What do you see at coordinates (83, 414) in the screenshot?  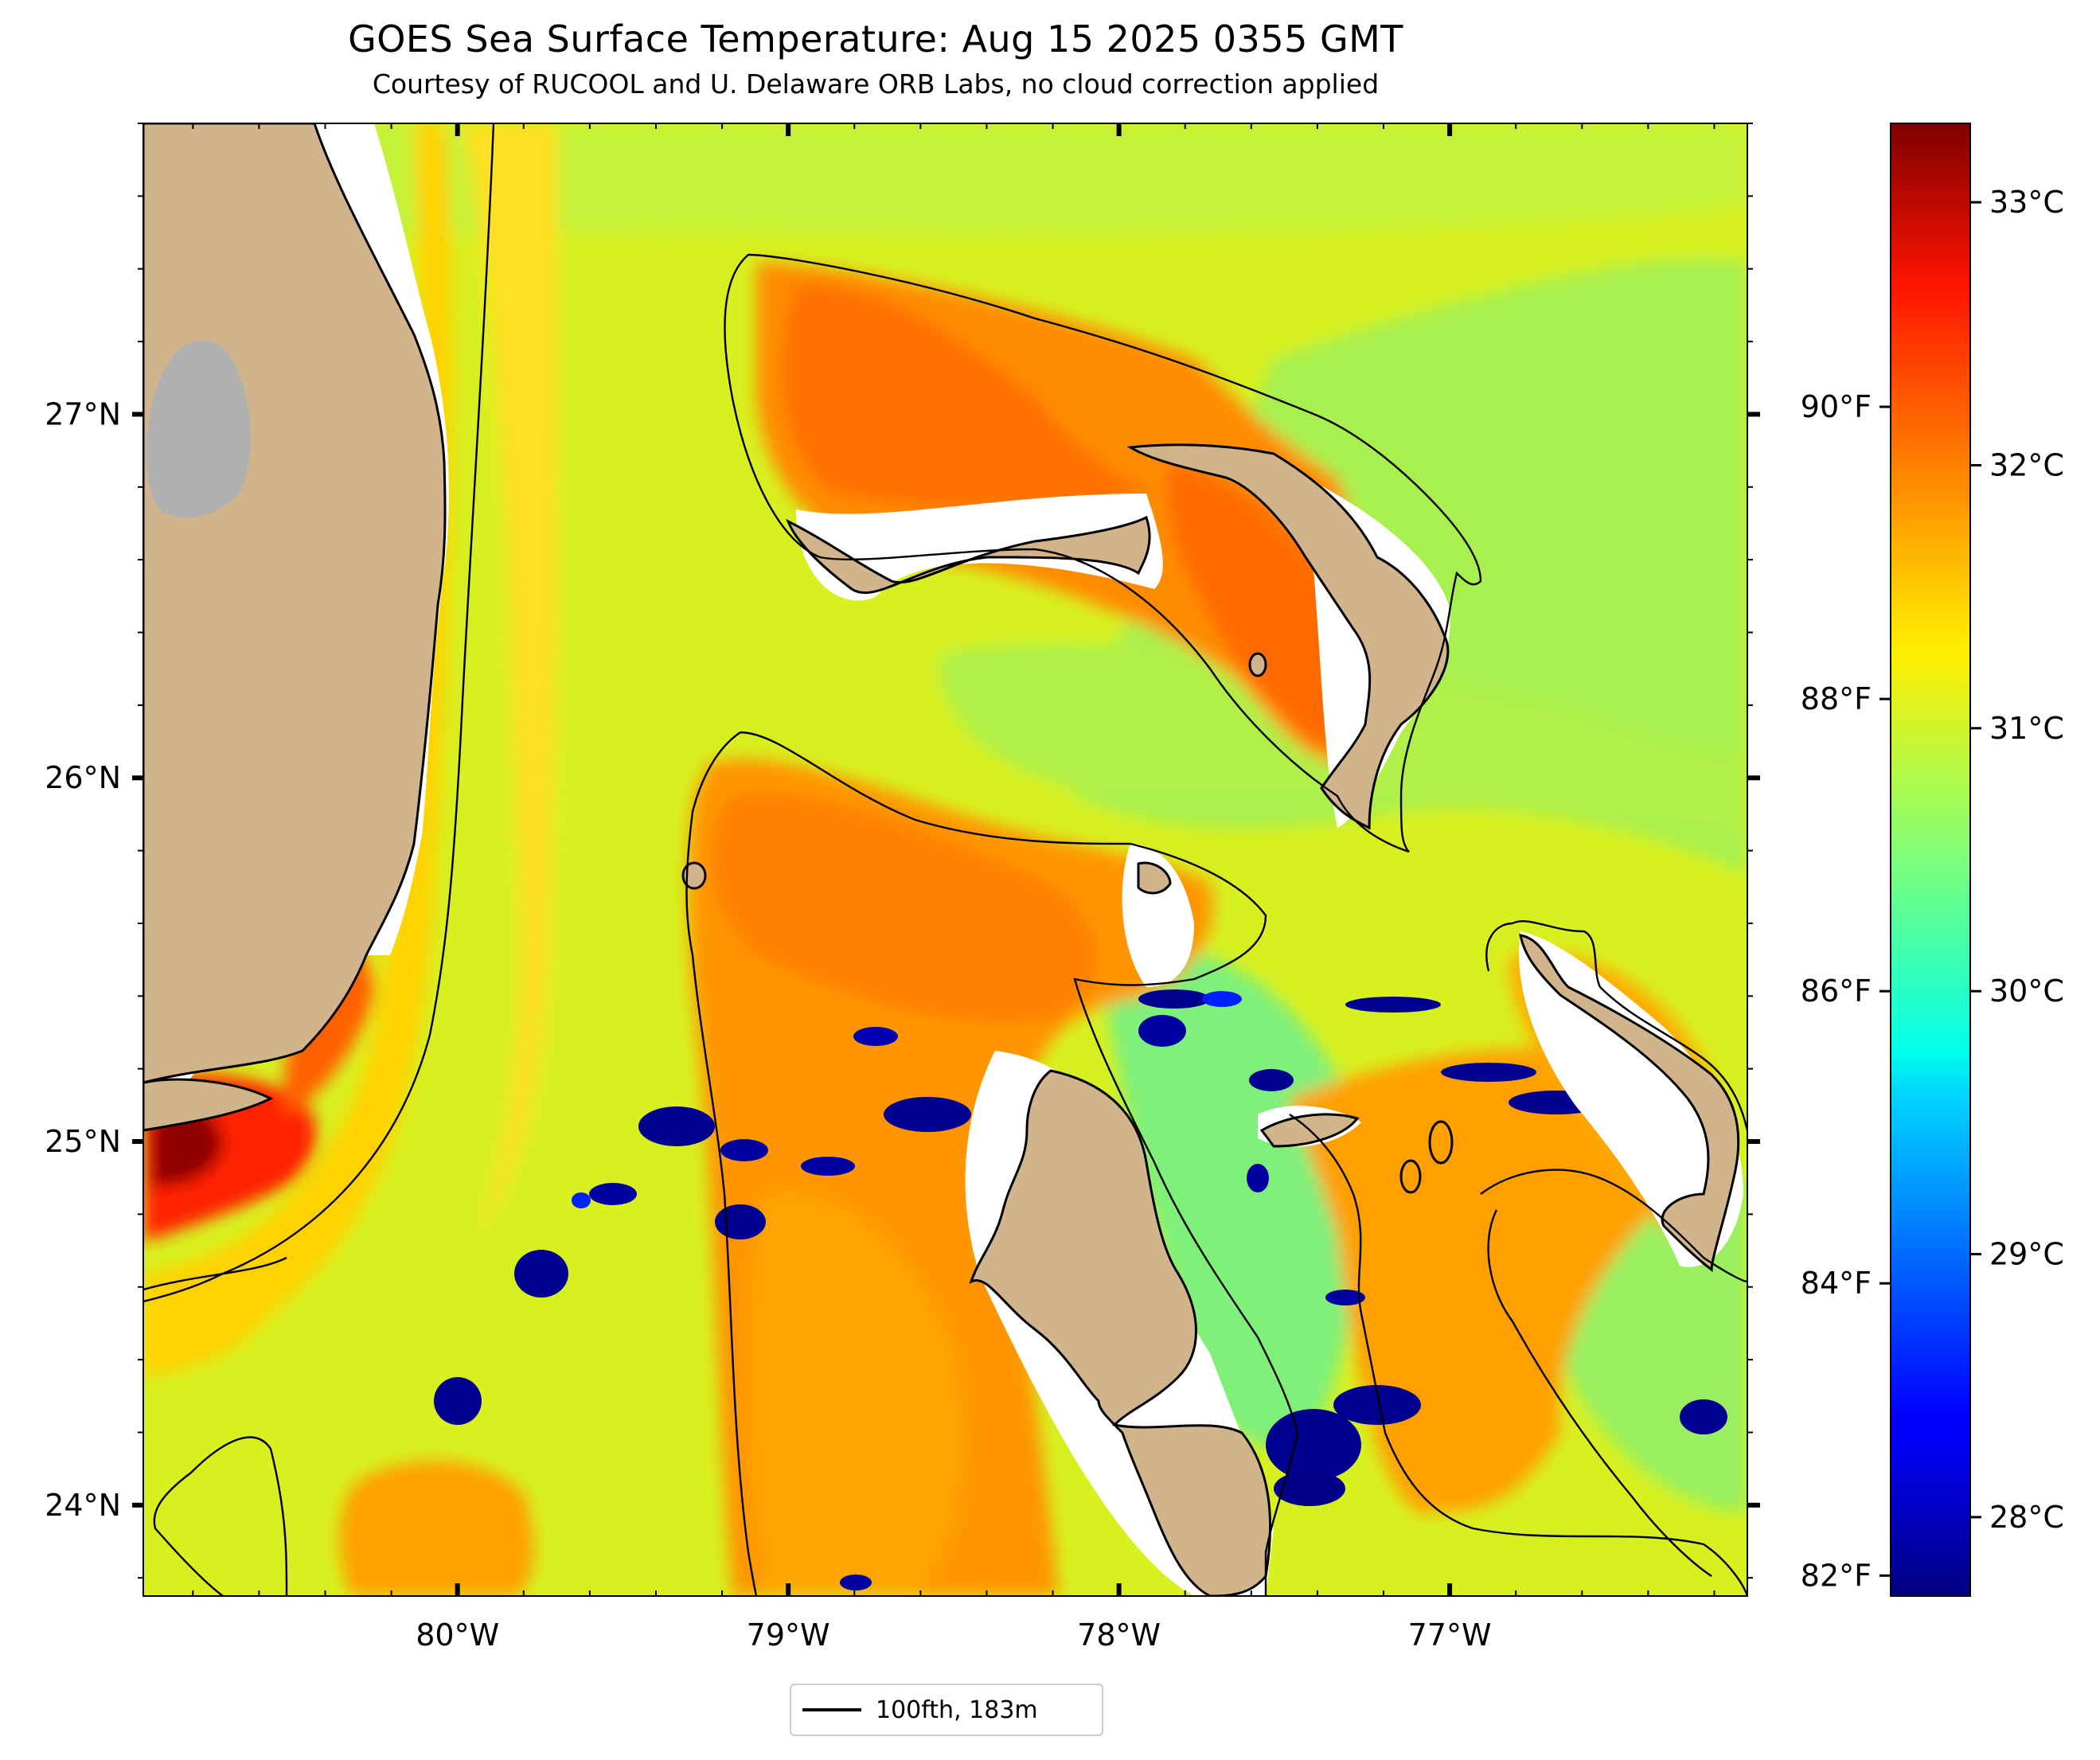 I see `lat-tick-label: 27°N` at bounding box center [83, 414].